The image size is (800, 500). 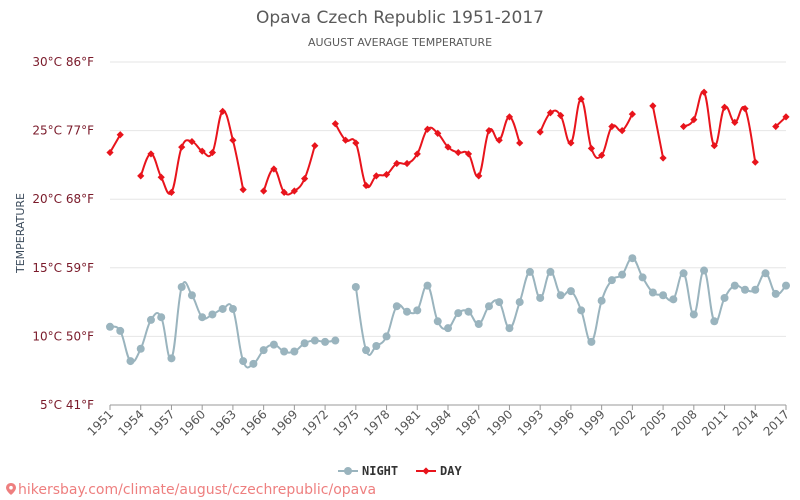 I want to click on legend-item-day: DAY, so click(x=439, y=471).